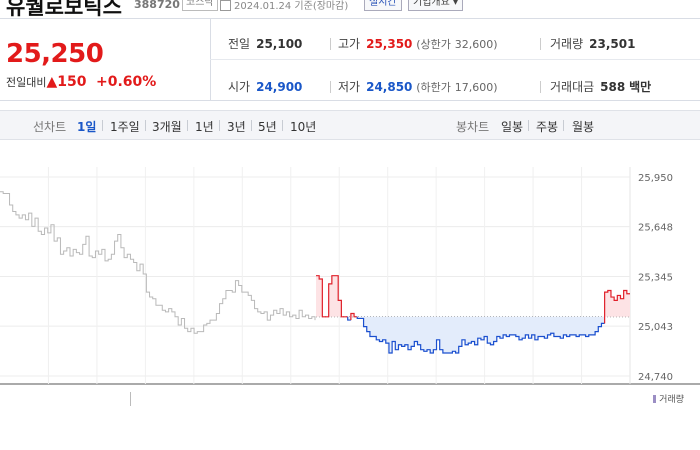  Describe the element at coordinates (236, 127) in the screenshot. I see `period-3year: 3년` at that location.